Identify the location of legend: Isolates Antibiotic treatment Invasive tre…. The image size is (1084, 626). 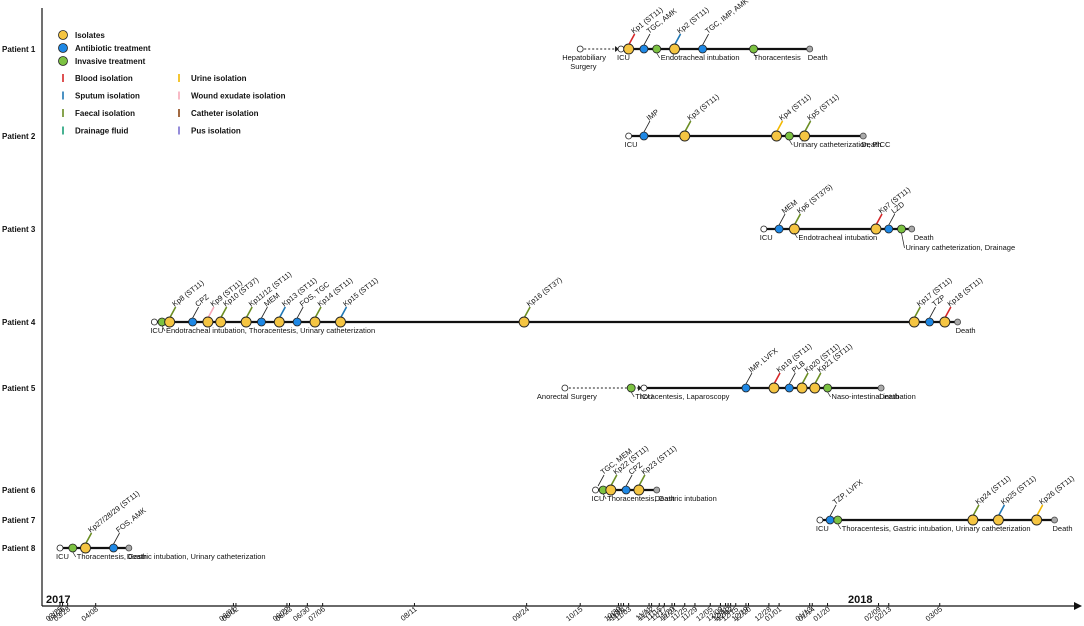
(172, 83).